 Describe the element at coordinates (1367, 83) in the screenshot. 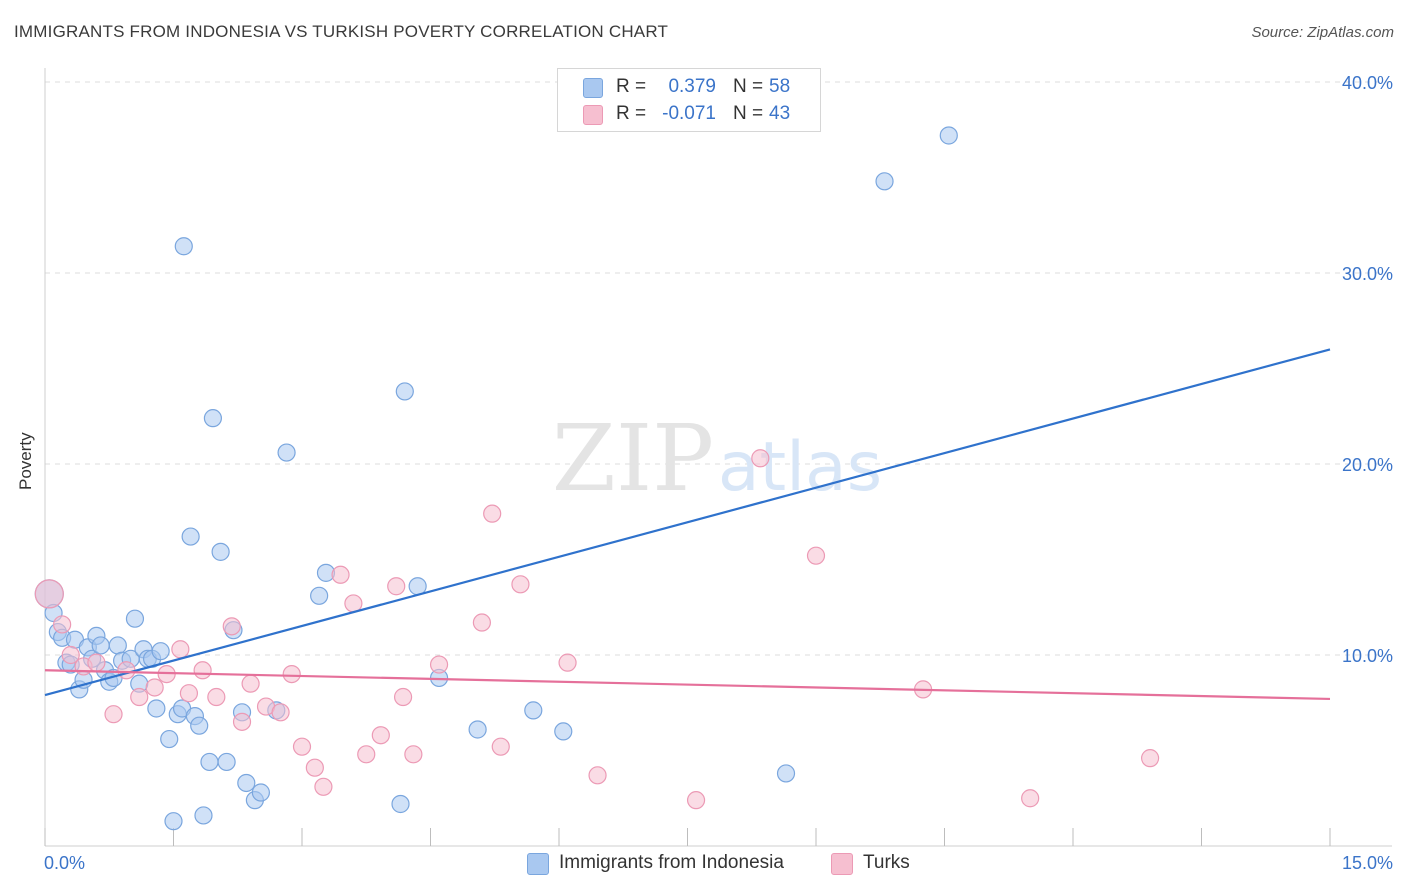

I see `y-tick-label: 40.0%` at that location.